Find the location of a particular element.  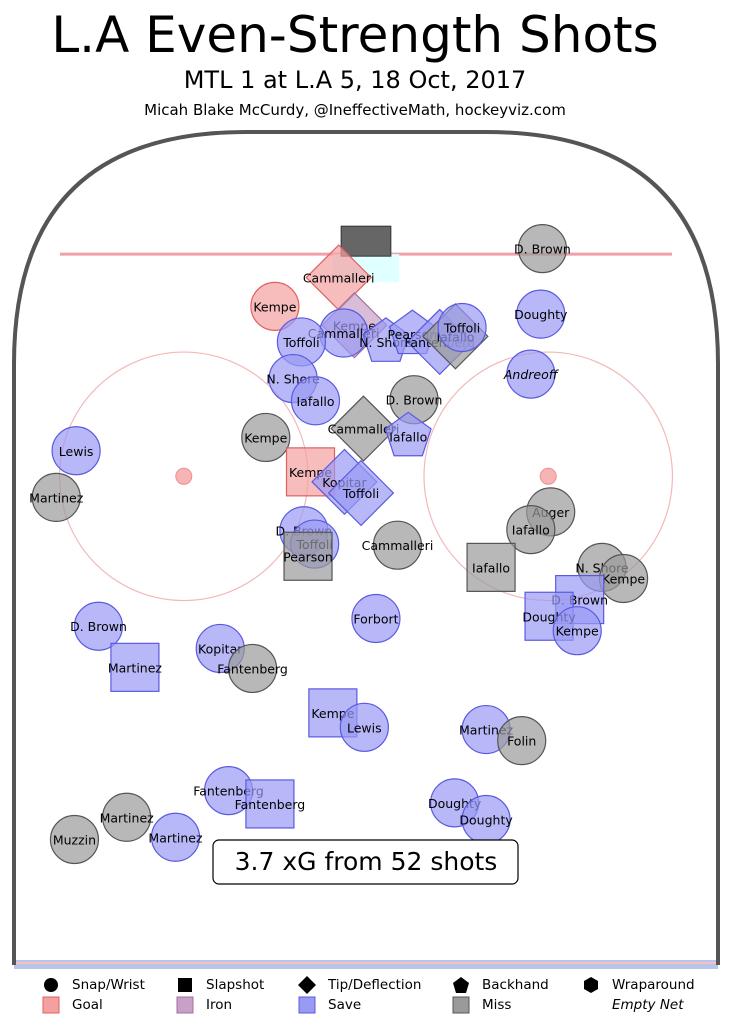

legend-item-empty-net: Empty Net is located at coordinates (648, 1005).